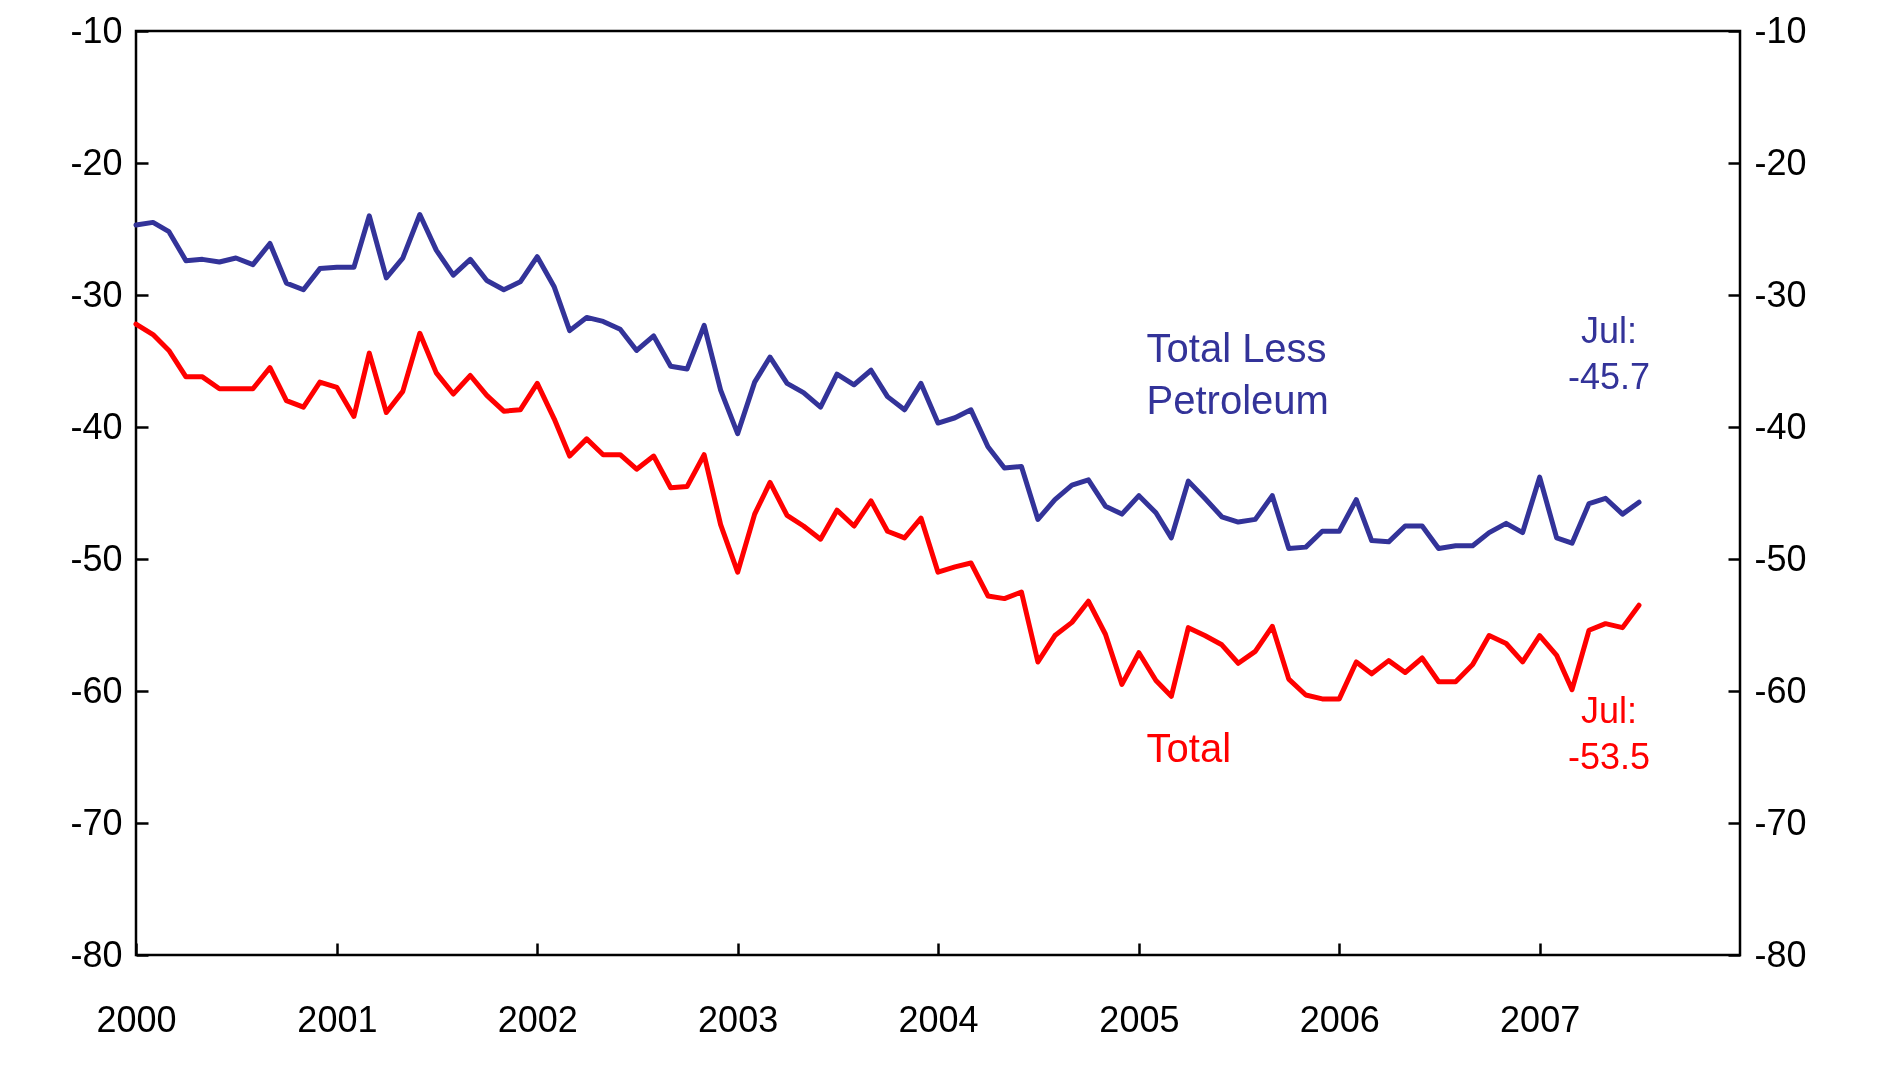 The width and height of the screenshot is (1883, 1067). Describe the element at coordinates (1780, 162) in the screenshot. I see `y2-tick-label: -20` at that location.